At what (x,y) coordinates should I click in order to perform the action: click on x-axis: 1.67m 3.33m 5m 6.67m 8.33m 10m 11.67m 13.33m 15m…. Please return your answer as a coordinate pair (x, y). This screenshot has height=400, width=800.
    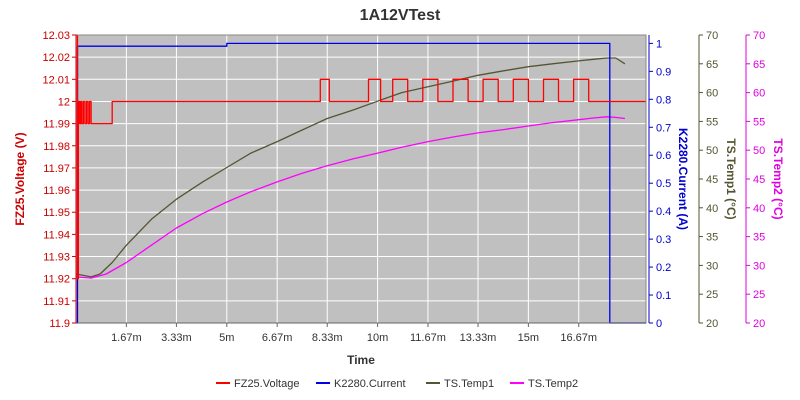
    Looking at the image, I should click on (361, 333).